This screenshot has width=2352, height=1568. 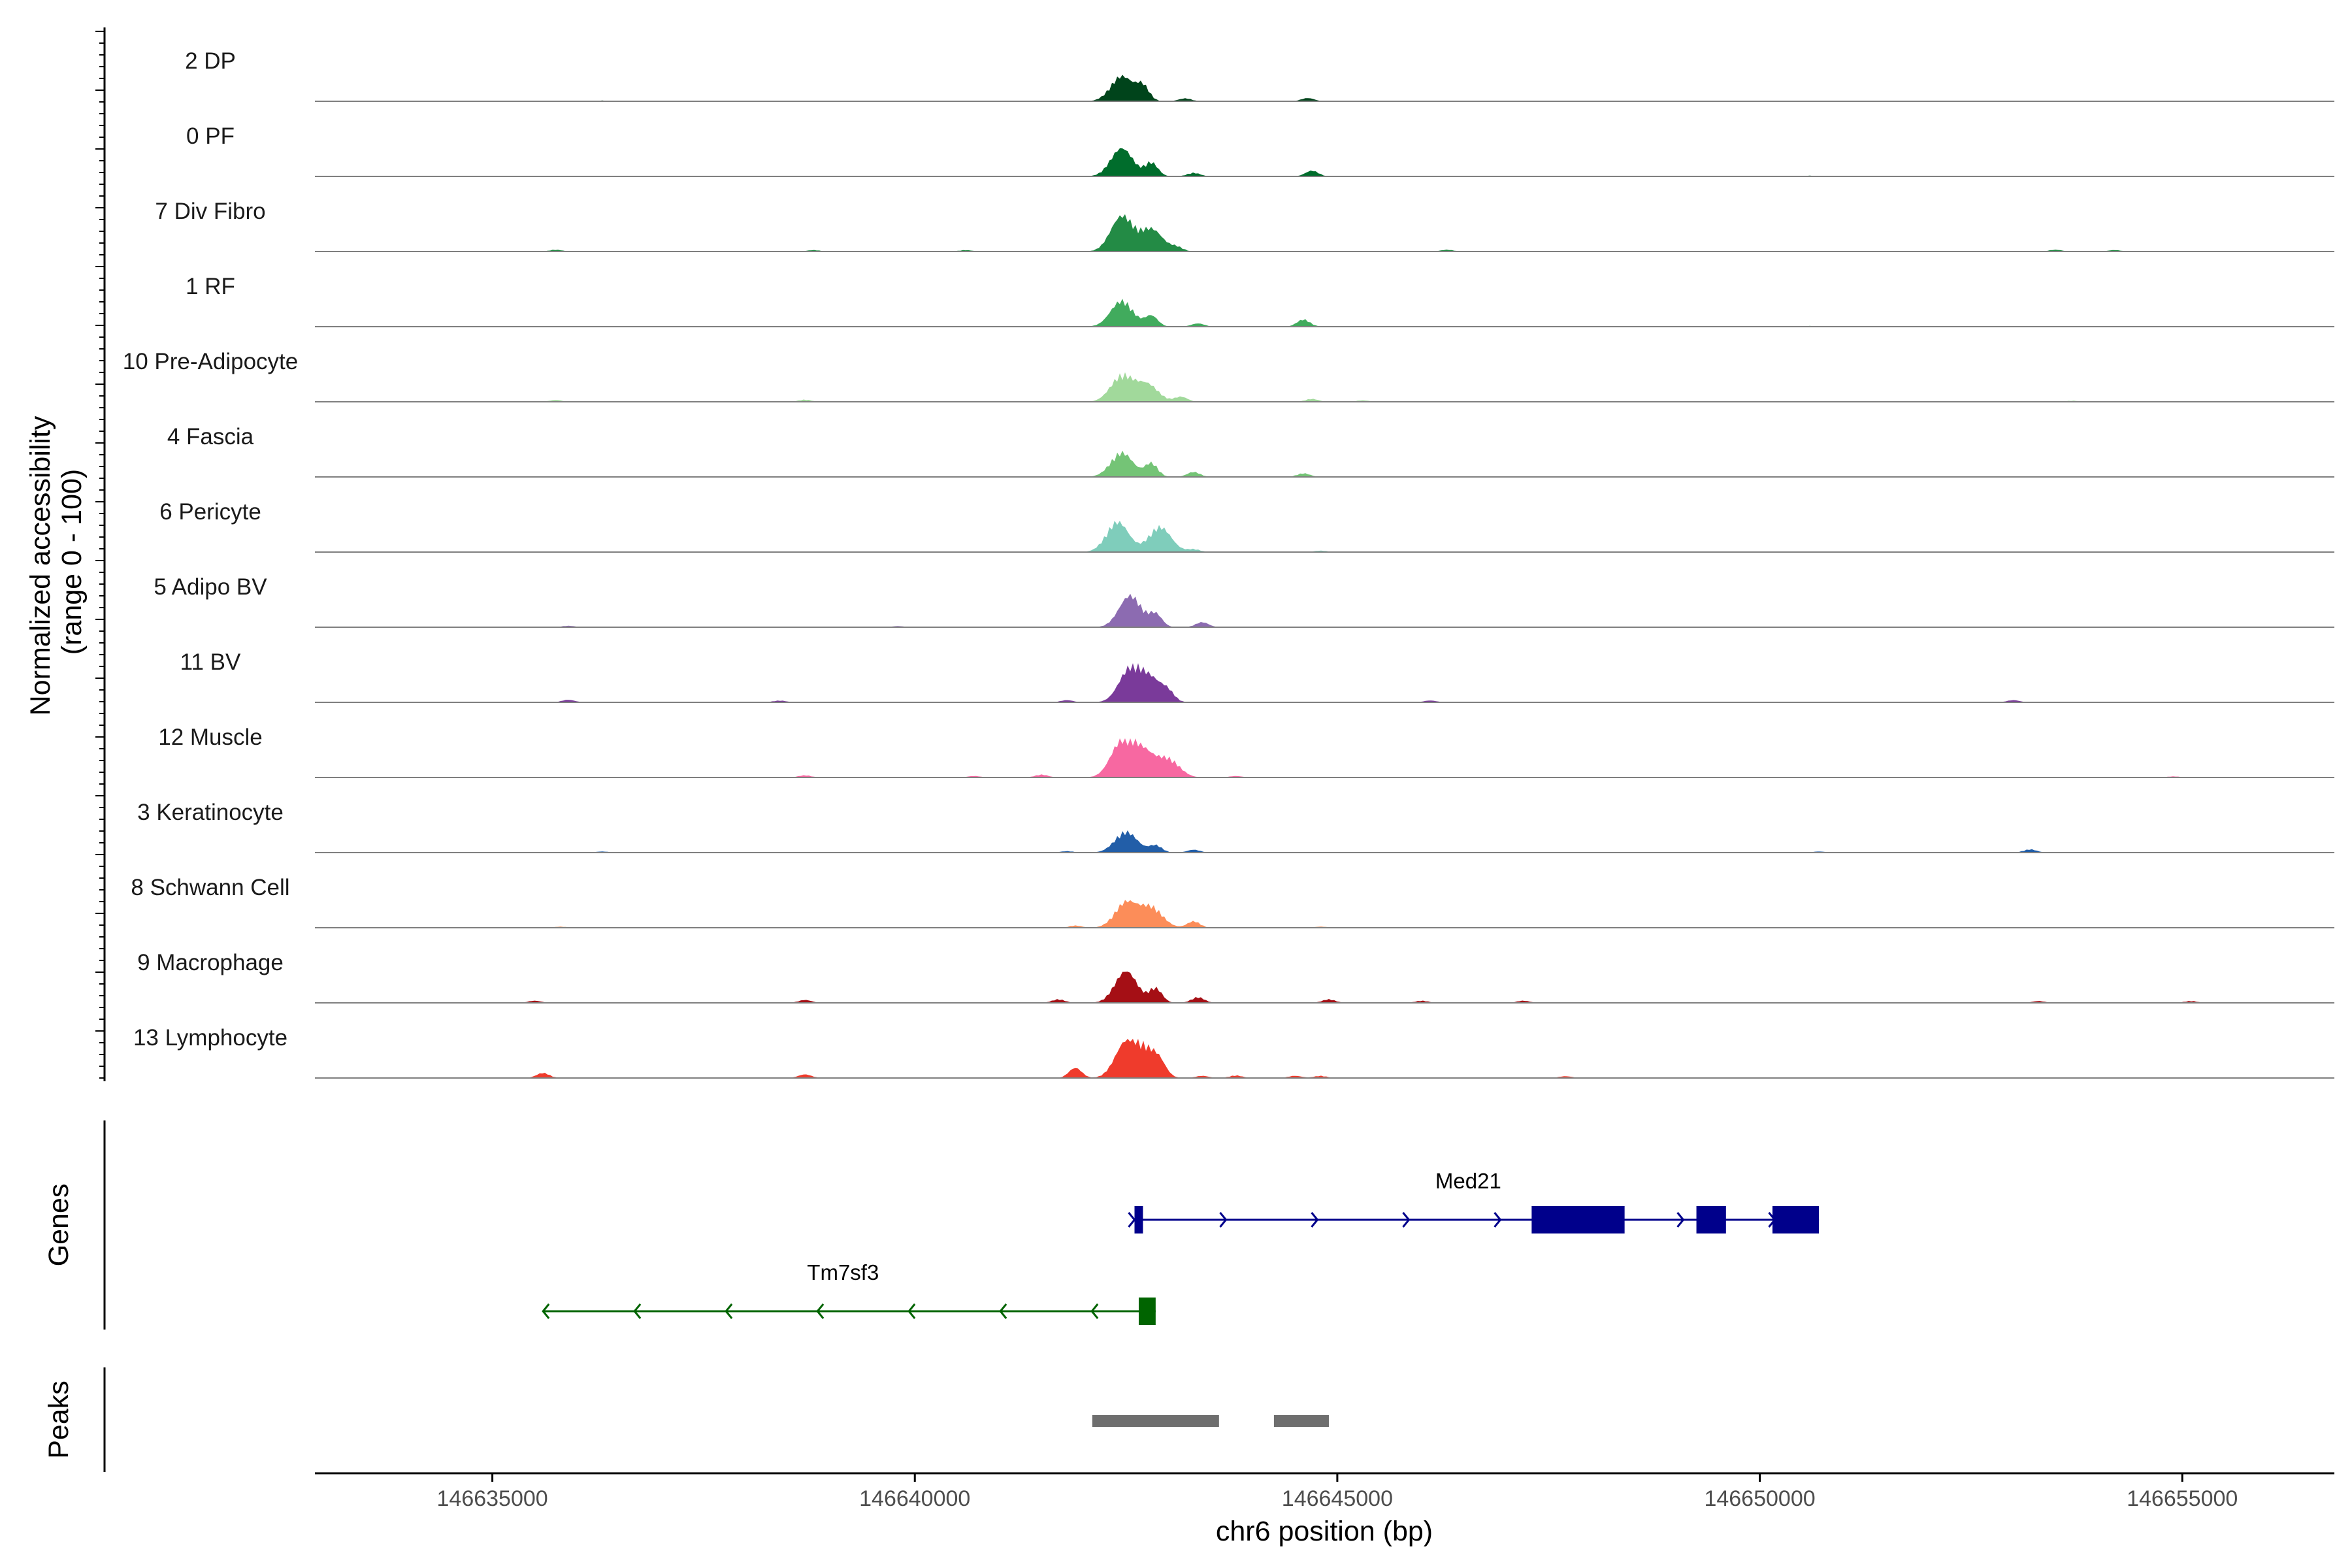 I want to click on track-4: 1 RF, so click(x=1260, y=300).